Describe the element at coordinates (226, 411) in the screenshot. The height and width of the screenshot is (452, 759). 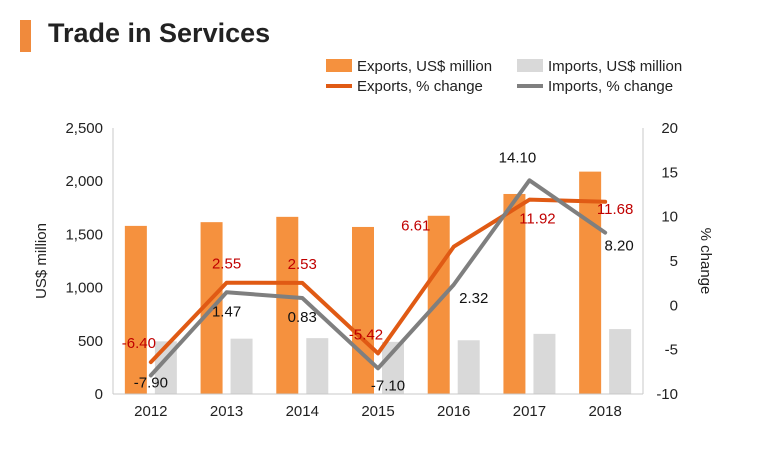
I see `x-tick-label: 2013` at that location.